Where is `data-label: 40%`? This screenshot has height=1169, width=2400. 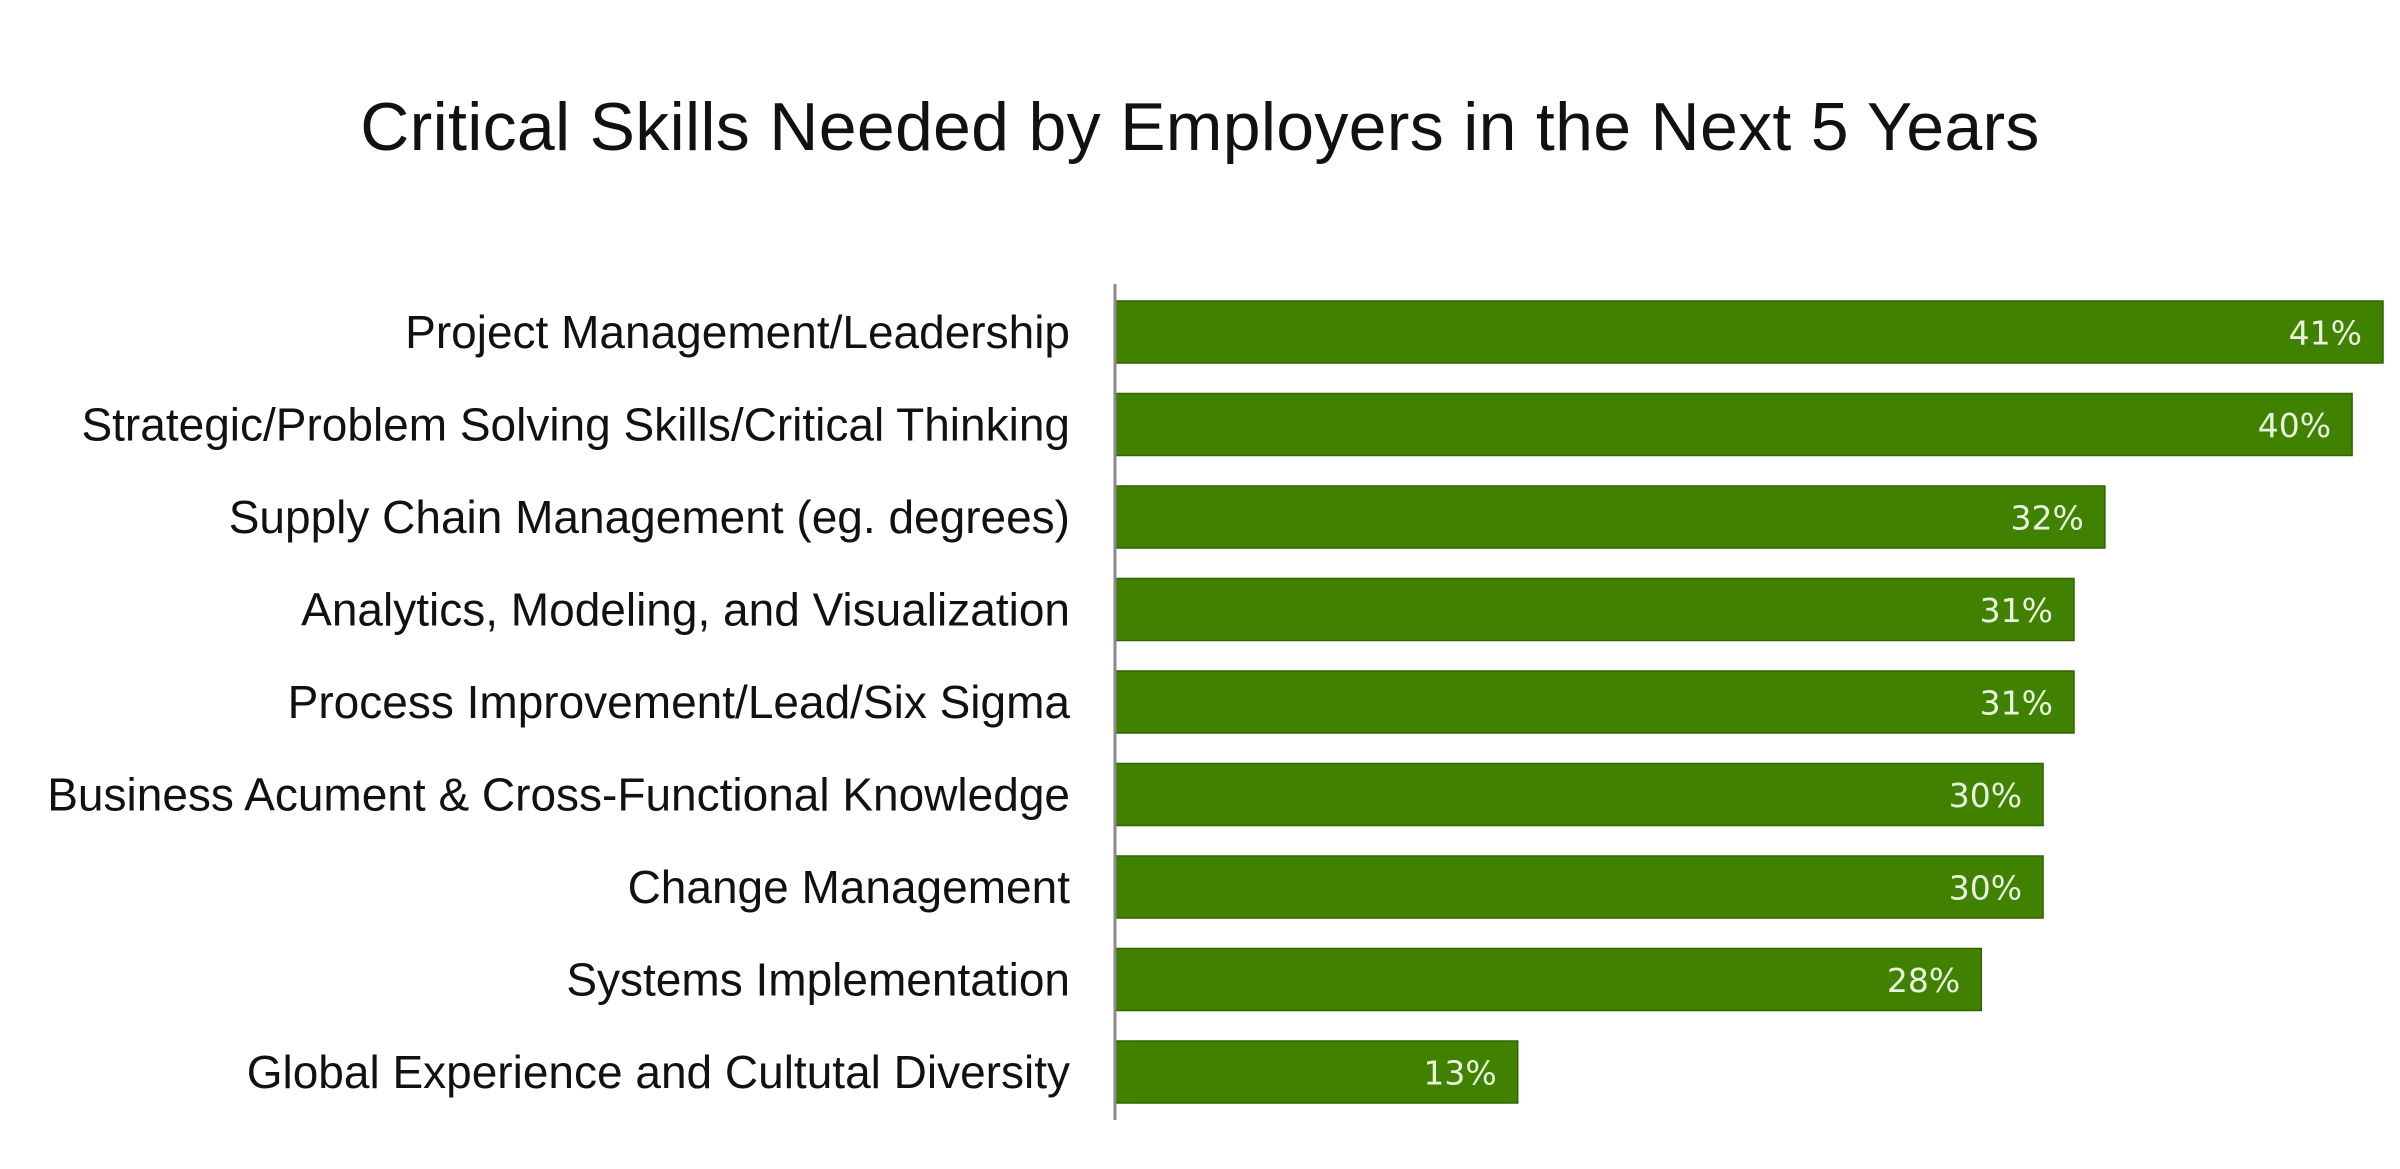 data-label: 40% is located at coordinates (2294, 425).